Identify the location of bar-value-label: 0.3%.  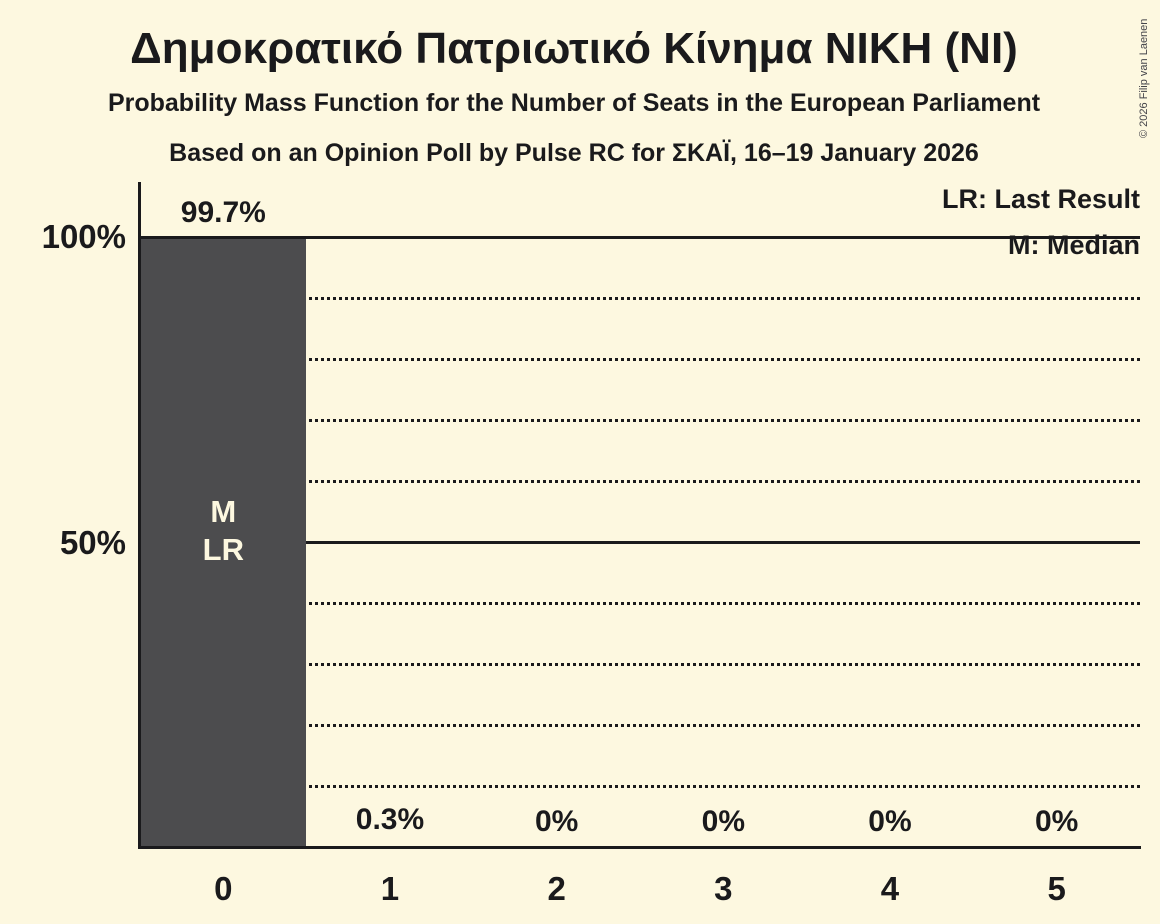
(390, 820).